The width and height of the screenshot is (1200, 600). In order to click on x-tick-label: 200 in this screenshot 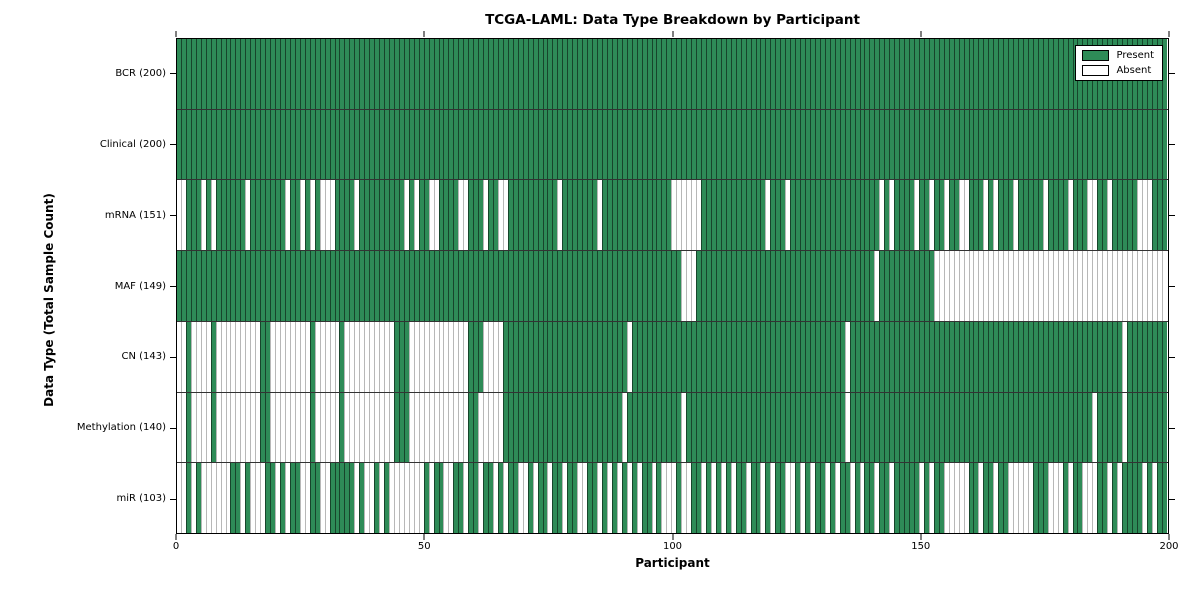, I will do `click(1169, 546)`.